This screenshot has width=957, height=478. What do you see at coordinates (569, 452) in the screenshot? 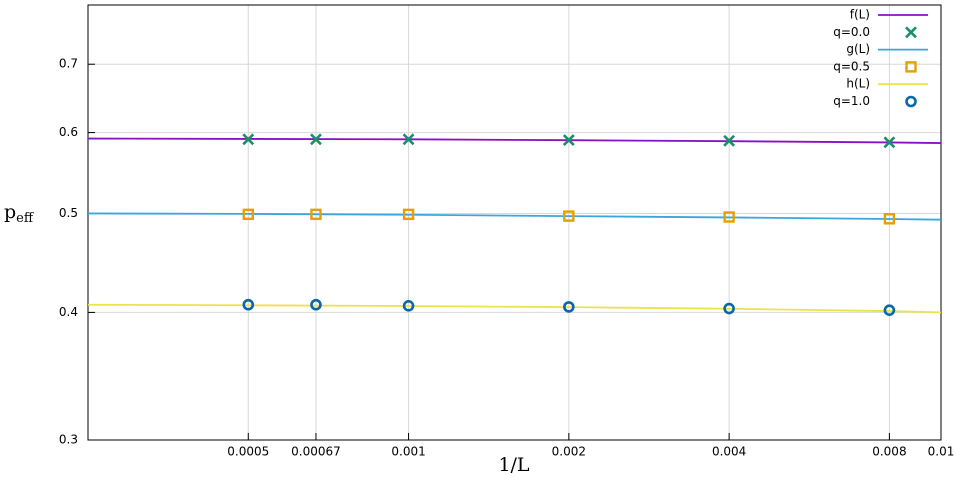
I see `x-tick-label: 0.002` at bounding box center [569, 452].